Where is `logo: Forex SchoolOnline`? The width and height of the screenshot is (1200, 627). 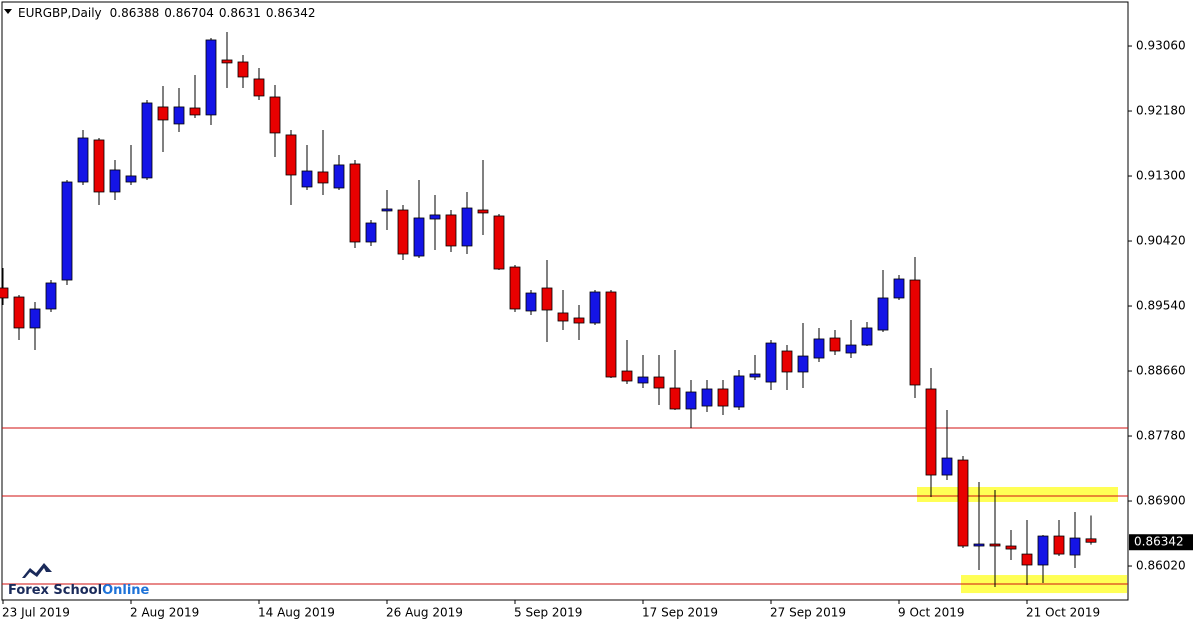
logo: Forex SchoolOnline is located at coordinates (79, 580).